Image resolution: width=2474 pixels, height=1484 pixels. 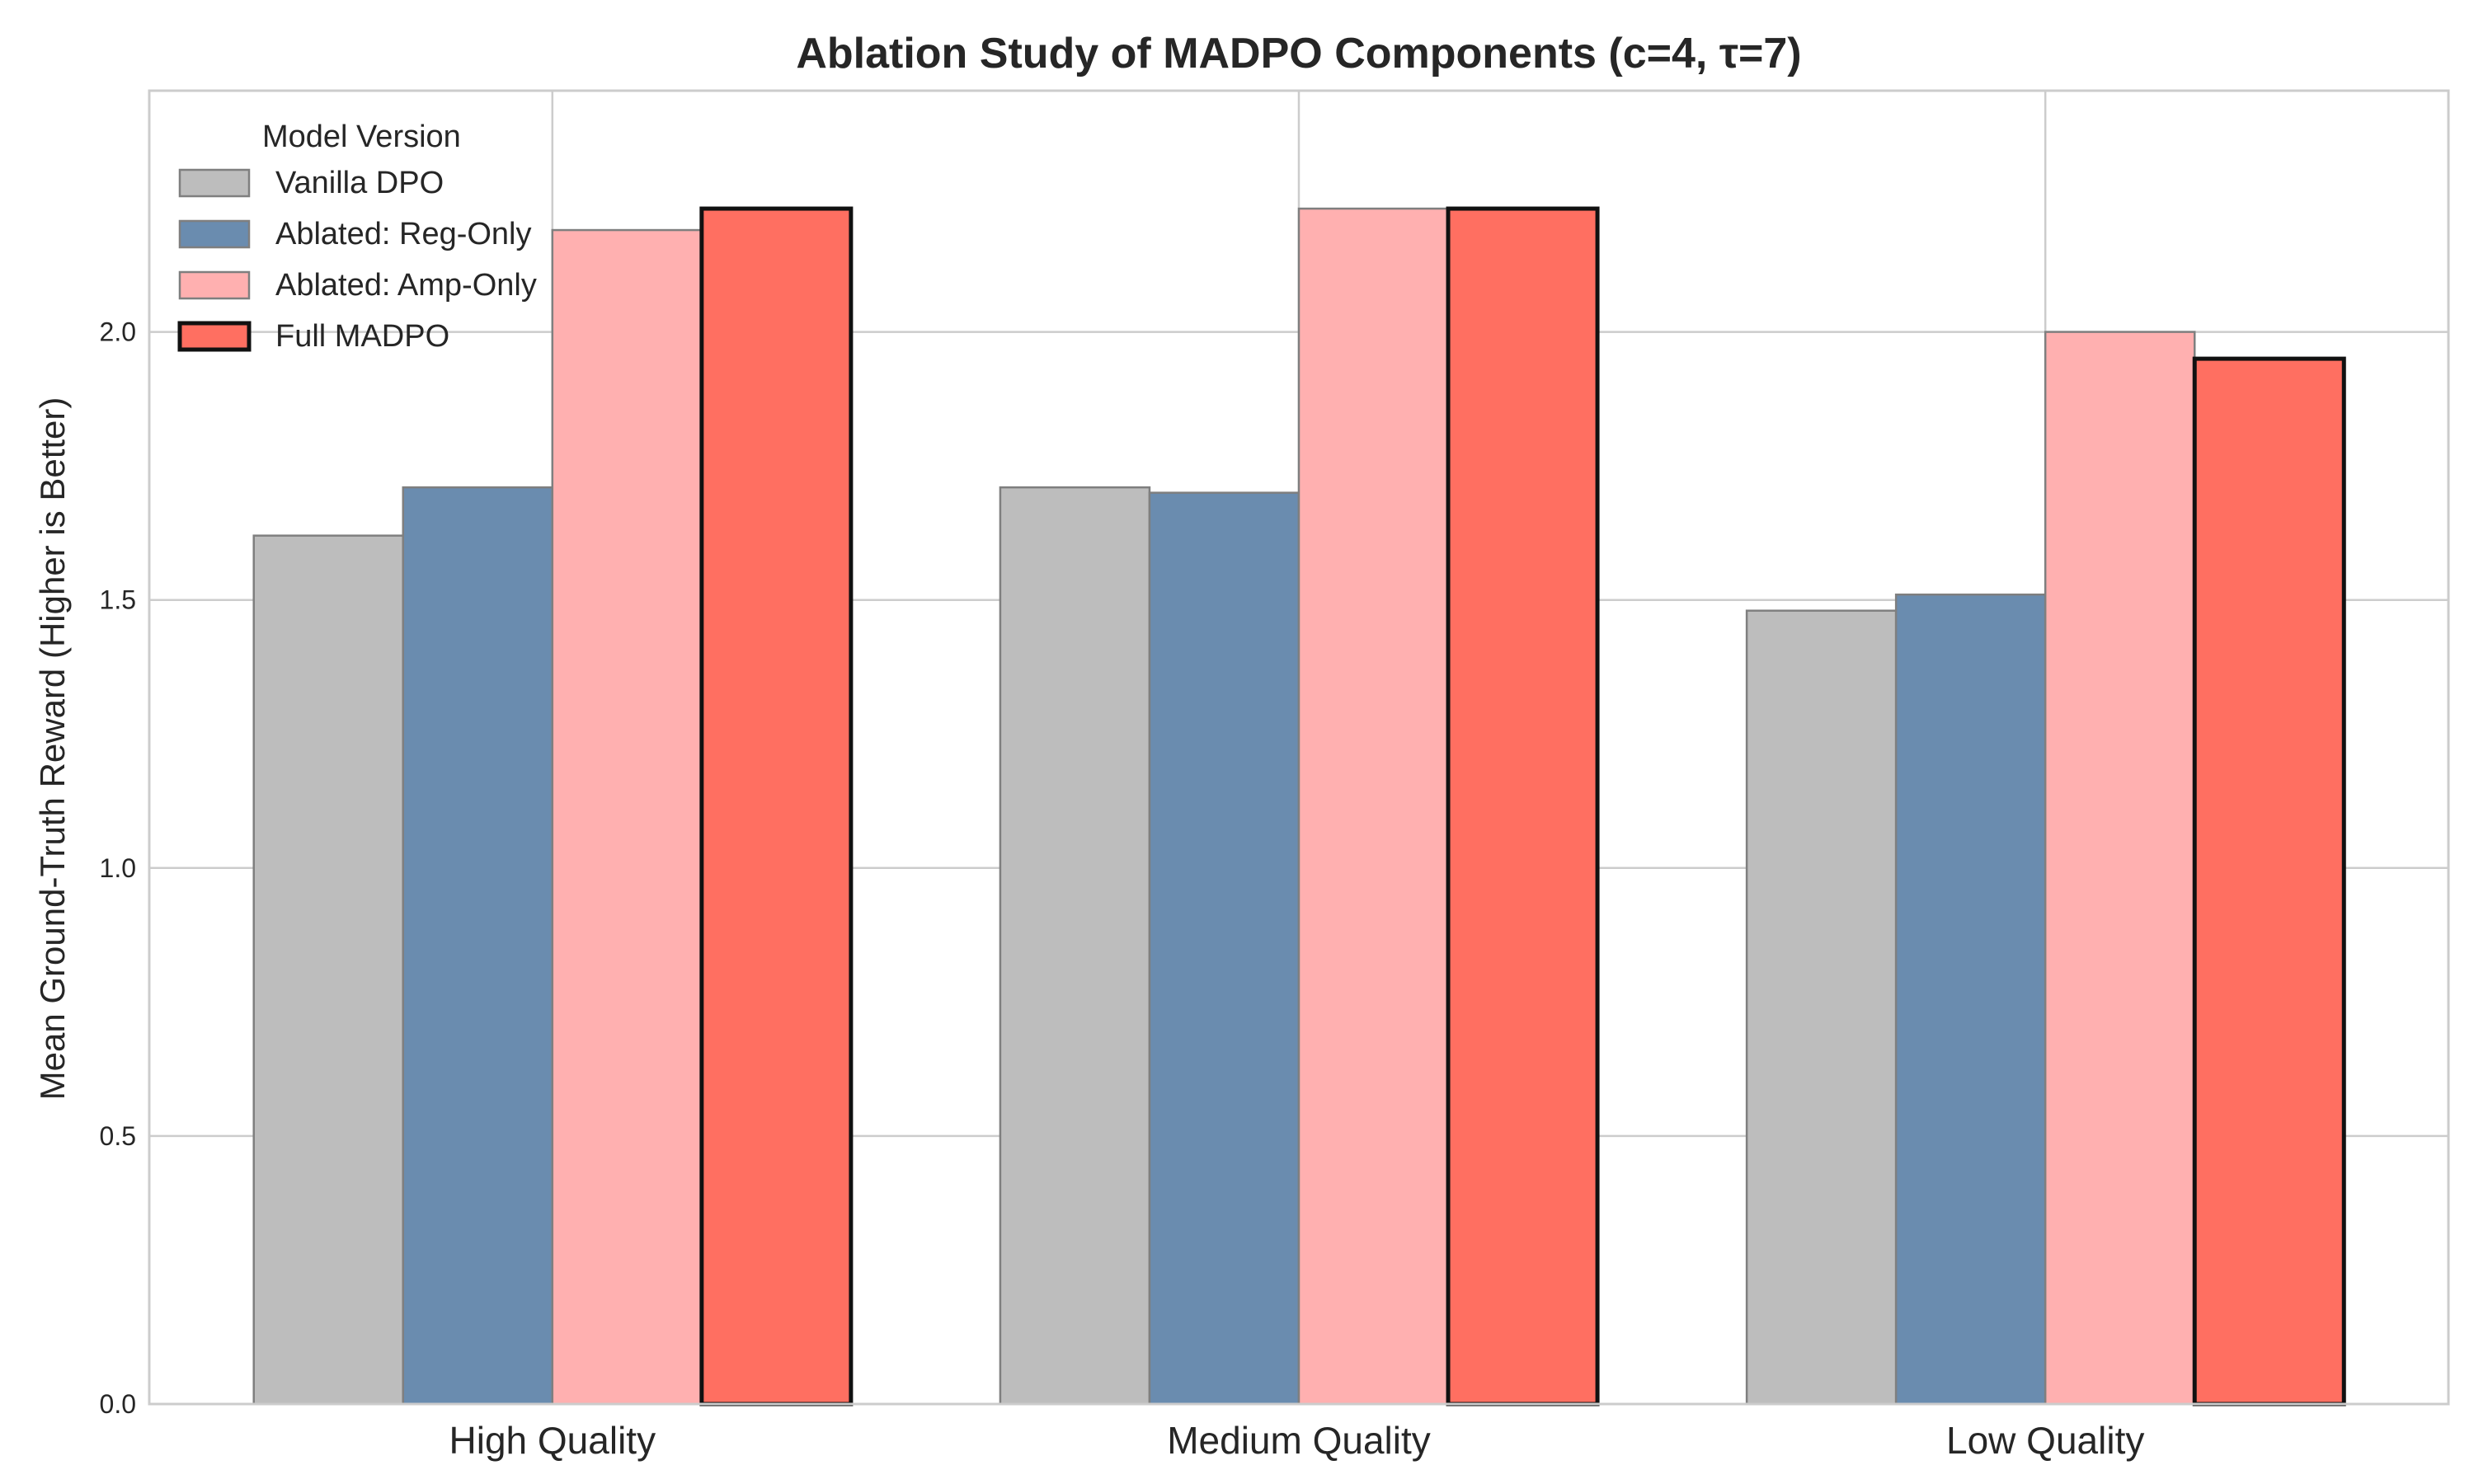 I want to click on x-tick-label: High Quality, so click(x=552, y=1440).